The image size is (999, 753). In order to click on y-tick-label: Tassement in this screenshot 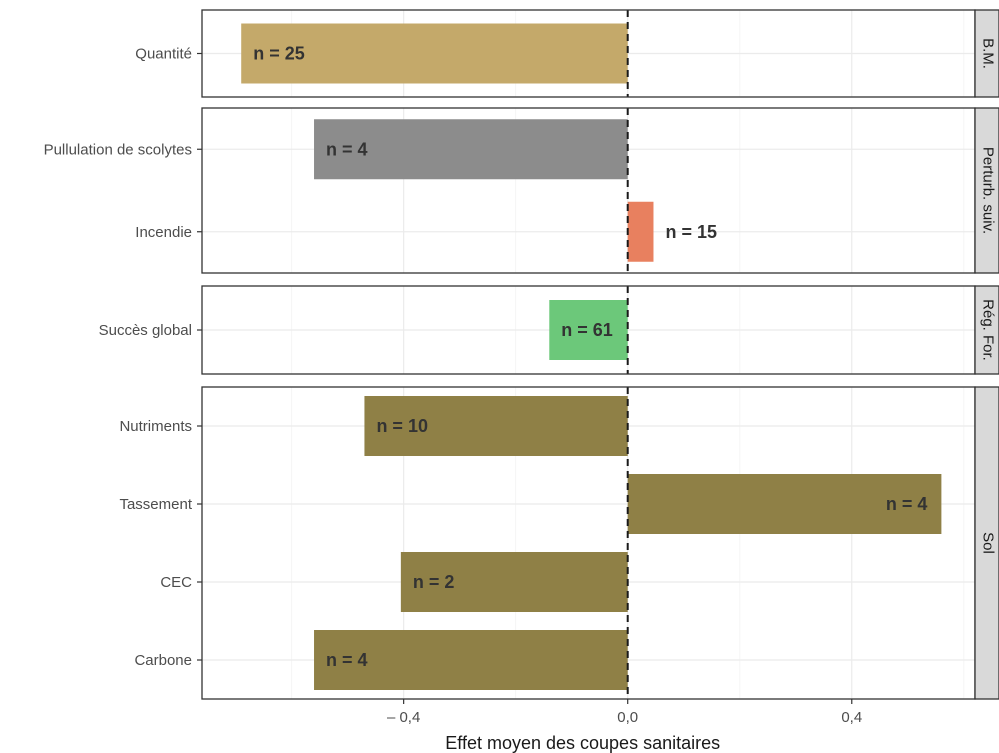, I will do `click(155, 504)`.